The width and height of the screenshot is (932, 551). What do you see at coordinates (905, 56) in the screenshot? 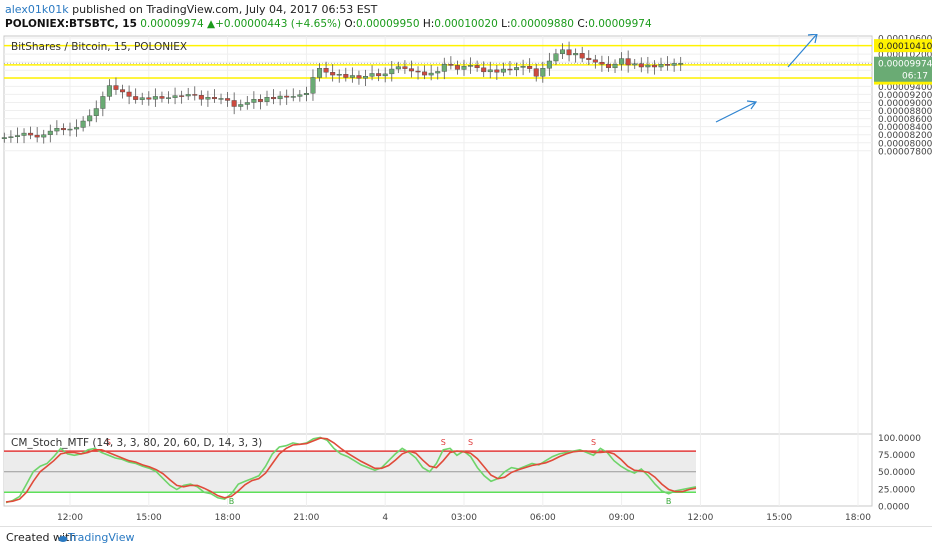
I see `price-tick-label: 0.00010200` at bounding box center [905, 56].